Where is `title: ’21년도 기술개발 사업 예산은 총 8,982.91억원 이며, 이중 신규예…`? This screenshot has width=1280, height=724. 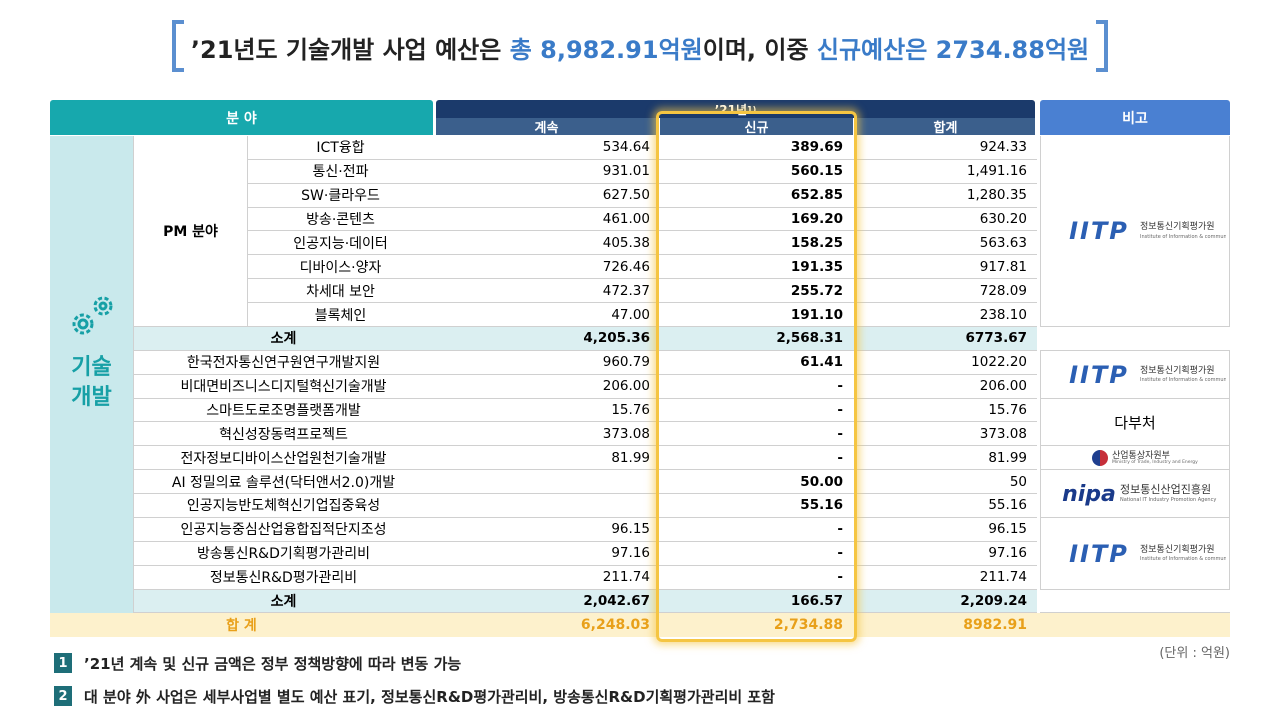 title: ’21년도 기술개발 사업 예산은 총 8,982.91억원 이며, 이중 신규예… is located at coordinates (640, 47).